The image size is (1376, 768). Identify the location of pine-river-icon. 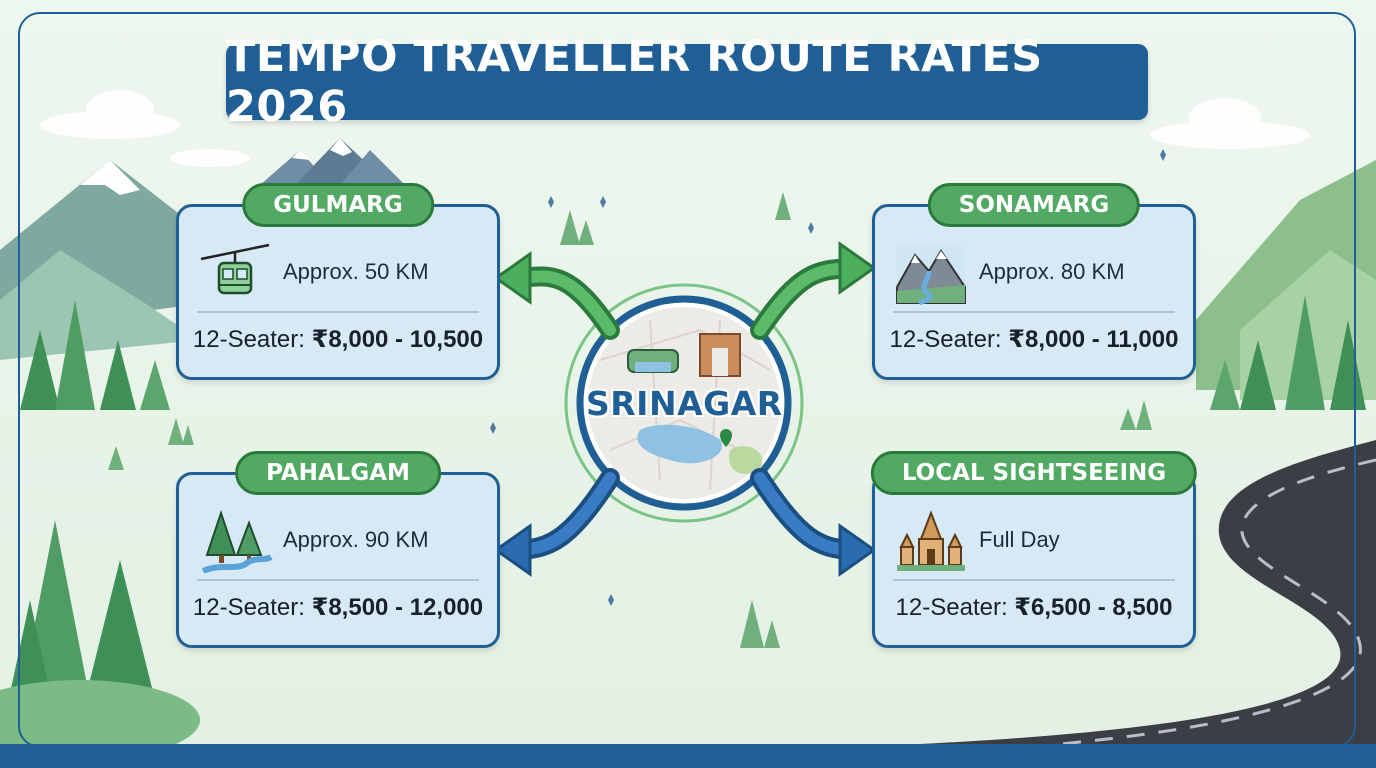
(237, 541).